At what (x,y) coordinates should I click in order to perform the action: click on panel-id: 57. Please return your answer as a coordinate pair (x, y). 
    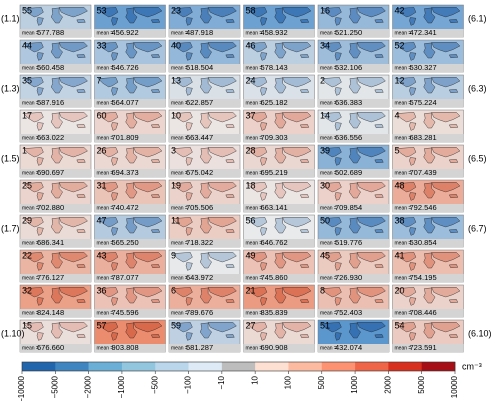
    Looking at the image, I should click on (102, 325).